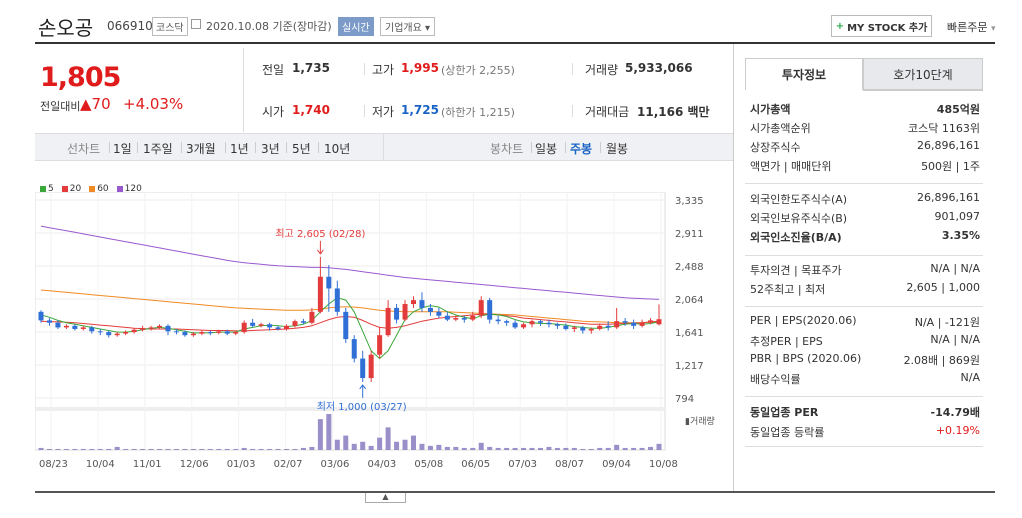 This screenshot has width=1022, height=518. I want to click on tab-invest-info: 투자정보, so click(804, 74).